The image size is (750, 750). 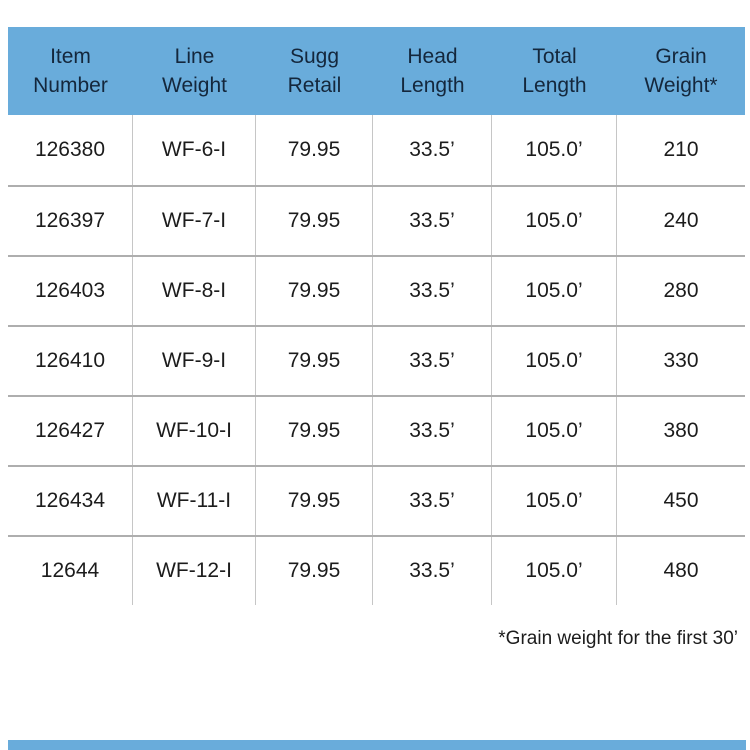 I want to click on cell-line-weight: WF-8-I, so click(x=194, y=291).